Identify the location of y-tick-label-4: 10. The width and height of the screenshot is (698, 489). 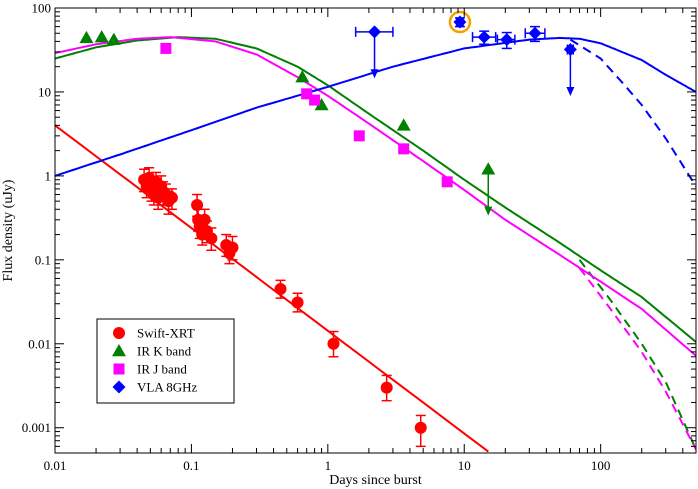
(44, 91).